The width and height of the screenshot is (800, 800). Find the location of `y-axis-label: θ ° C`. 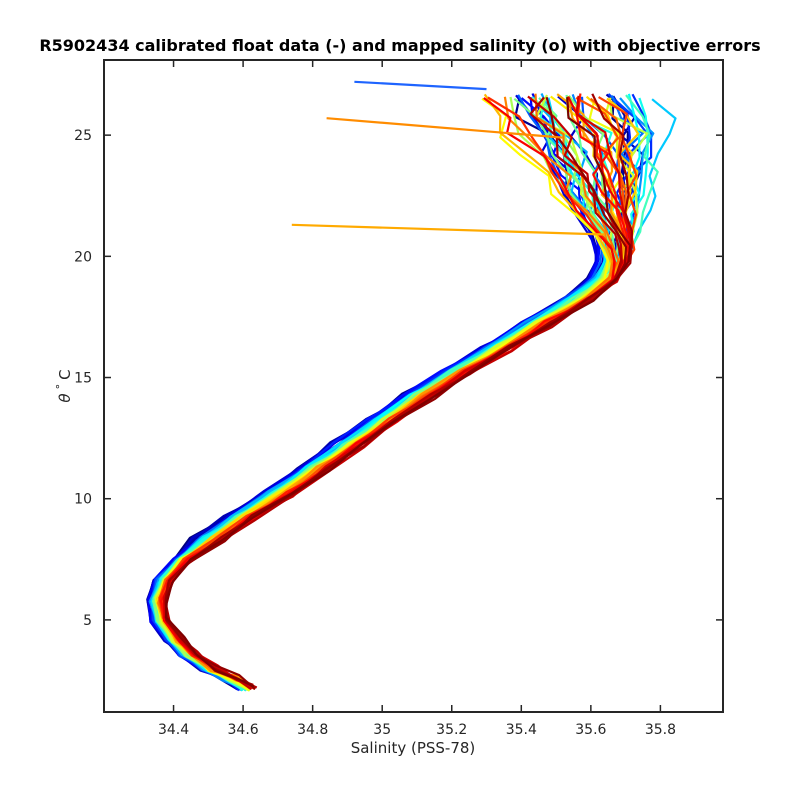

y-axis-label: θ ° C is located at coordinates (64, 385).